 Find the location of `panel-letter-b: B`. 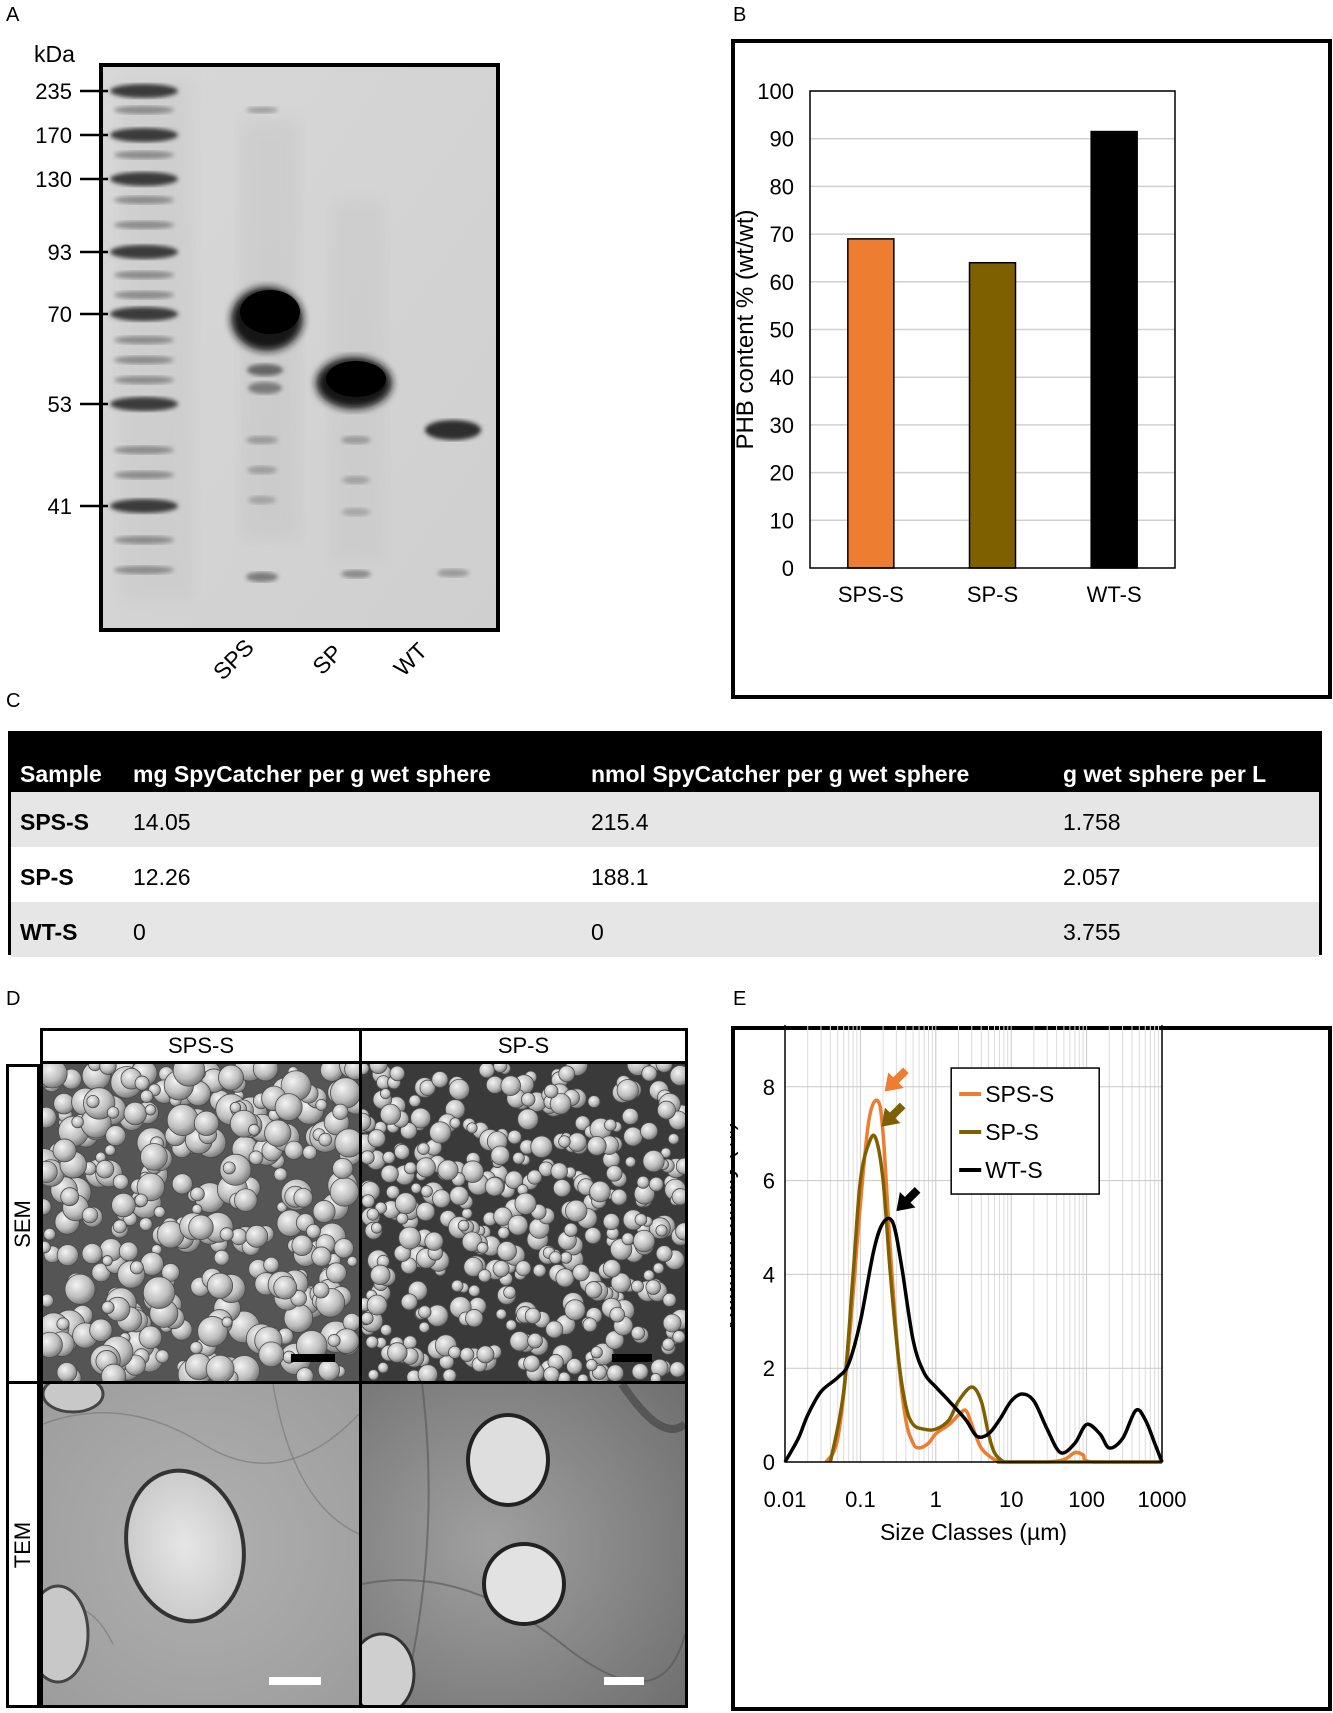

panel-letter-b: B is located at coordinates (740, 15).